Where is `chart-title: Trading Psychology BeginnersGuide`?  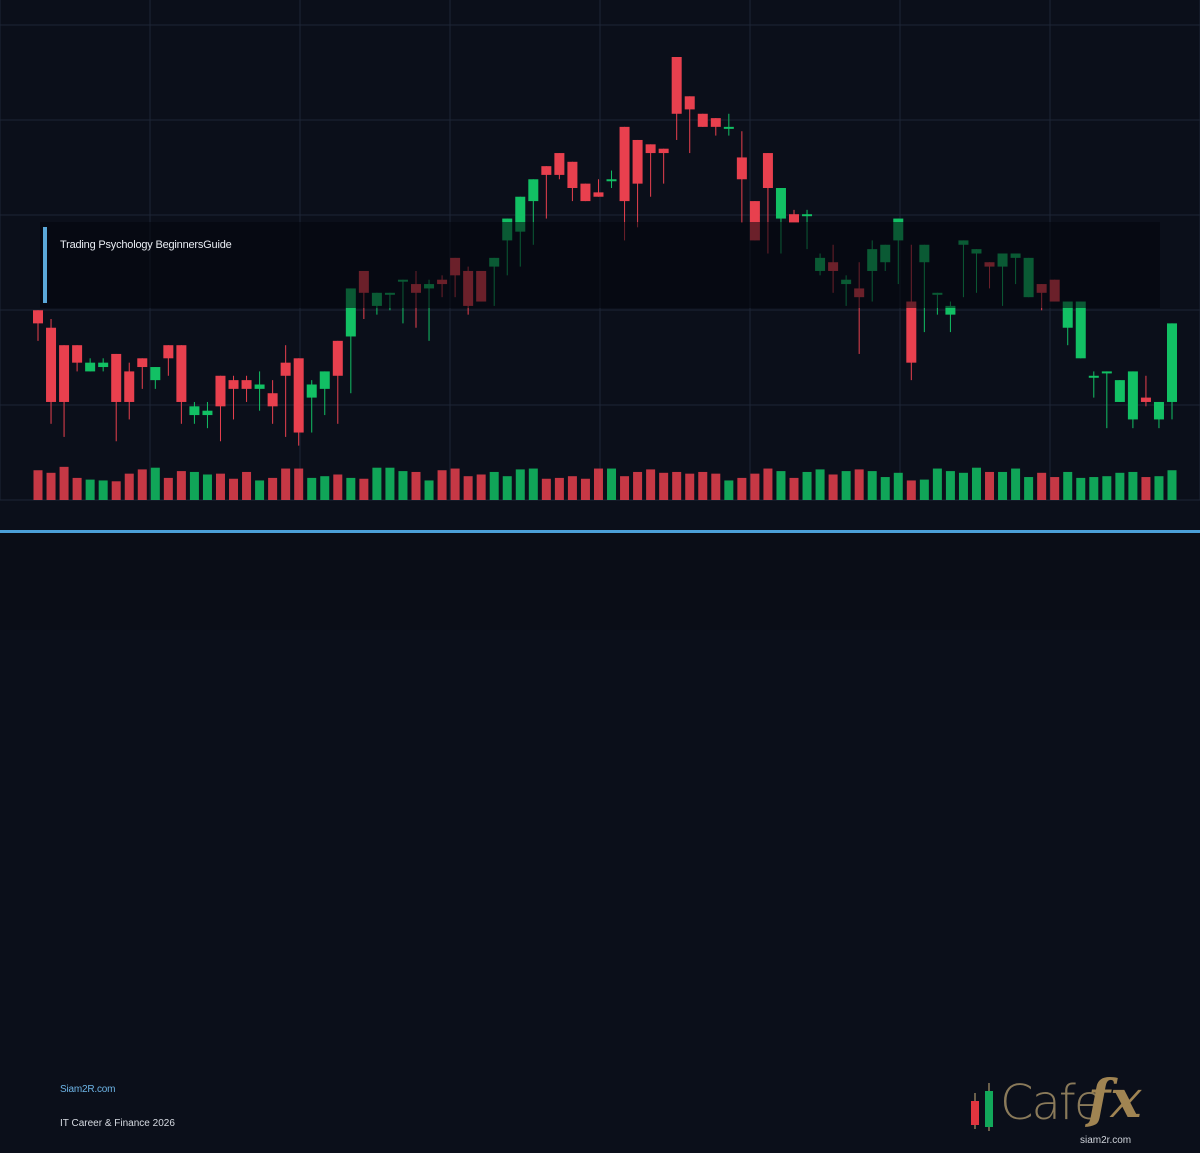
chart-title: Trading Psychology BeginnersGuide is located at coordinates (146, 245).